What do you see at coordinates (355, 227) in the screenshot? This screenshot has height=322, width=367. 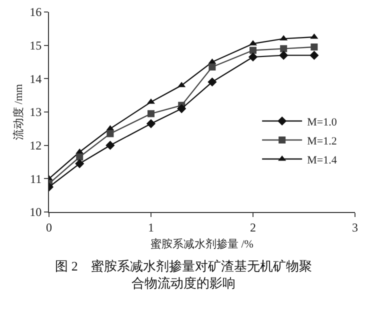 I see `x-tick-label: 3` at bounding box center [355, 227].